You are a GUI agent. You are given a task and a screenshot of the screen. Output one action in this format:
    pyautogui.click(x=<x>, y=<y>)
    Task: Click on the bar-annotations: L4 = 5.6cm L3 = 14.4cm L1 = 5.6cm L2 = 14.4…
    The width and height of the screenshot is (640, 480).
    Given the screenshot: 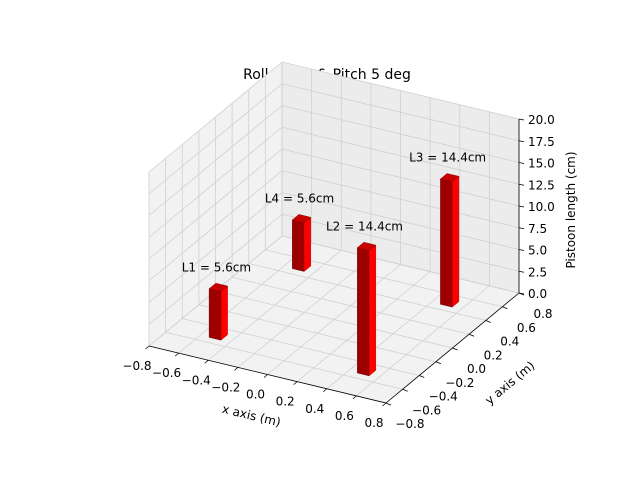 What is the action you would take?
    pyautogui.click(x=334, y=213)
    